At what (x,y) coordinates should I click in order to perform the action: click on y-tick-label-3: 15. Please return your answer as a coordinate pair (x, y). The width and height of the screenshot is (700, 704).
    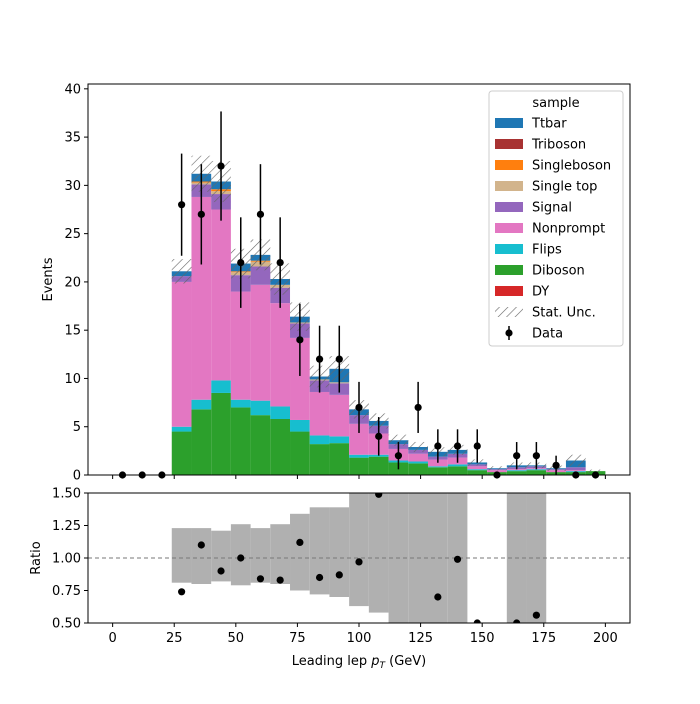
    Looking at the image, I should click on (72, 331).